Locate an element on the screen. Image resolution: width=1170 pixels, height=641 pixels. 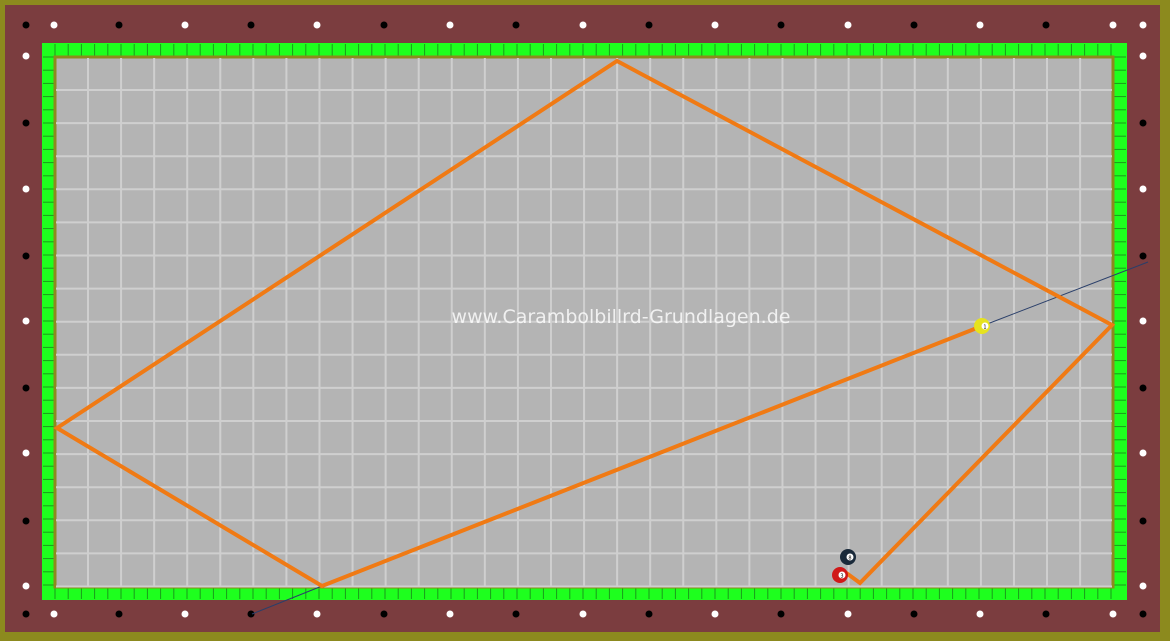
ball-number: 8 is located at coordinates (849, 559).